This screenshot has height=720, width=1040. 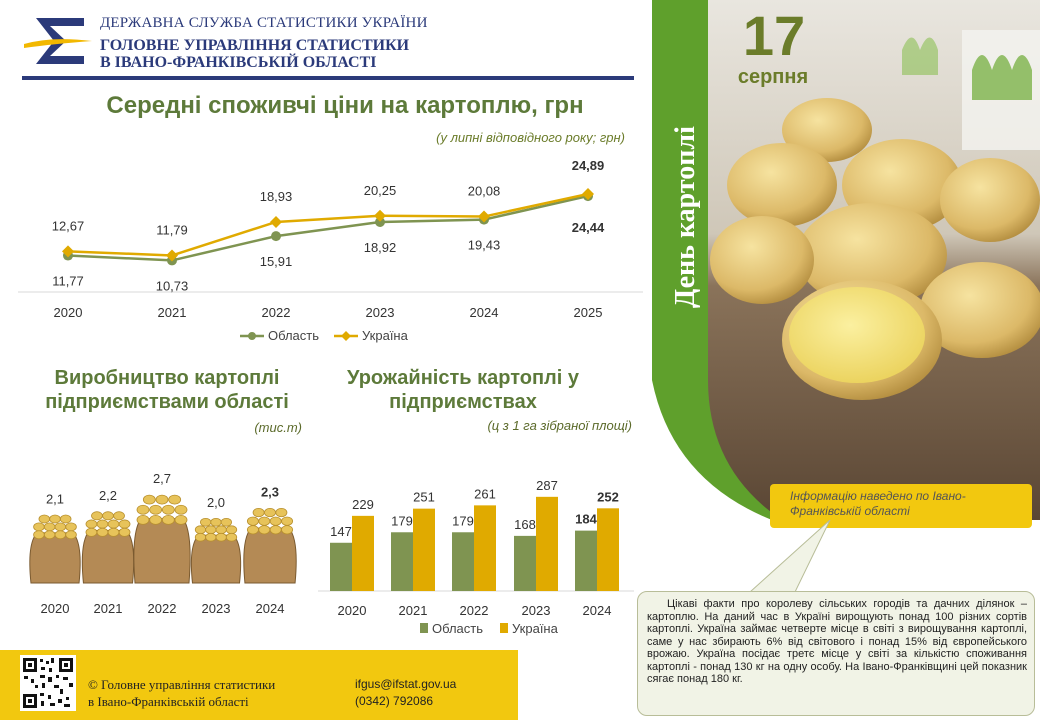 I want to click on series-line-oblast, so click(x=328, y=228).